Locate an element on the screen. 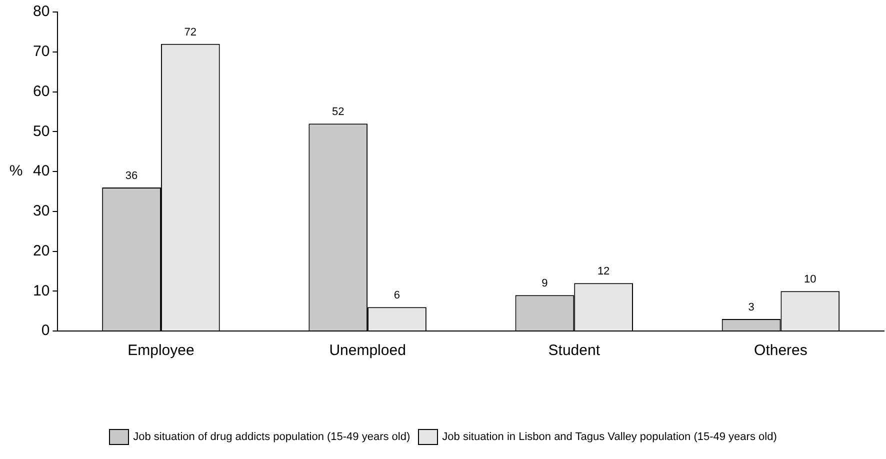  data-label: 9 is located at coordinates (545, 284).